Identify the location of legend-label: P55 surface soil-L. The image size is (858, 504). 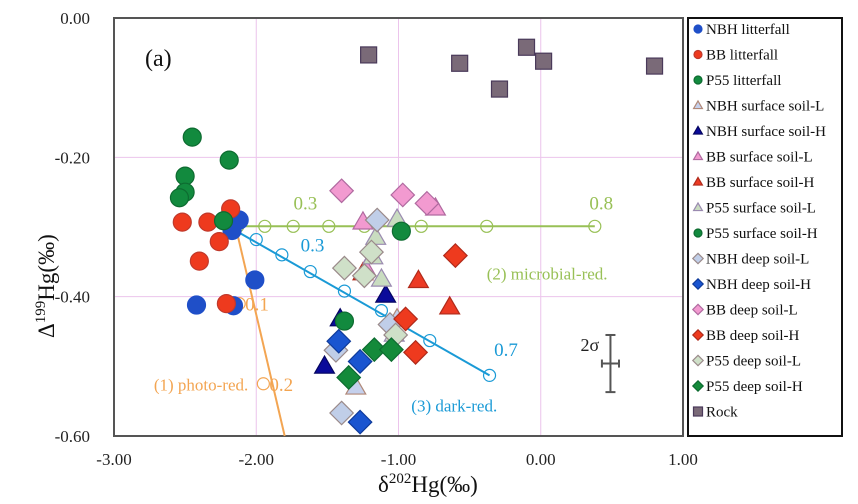
(761, 209).